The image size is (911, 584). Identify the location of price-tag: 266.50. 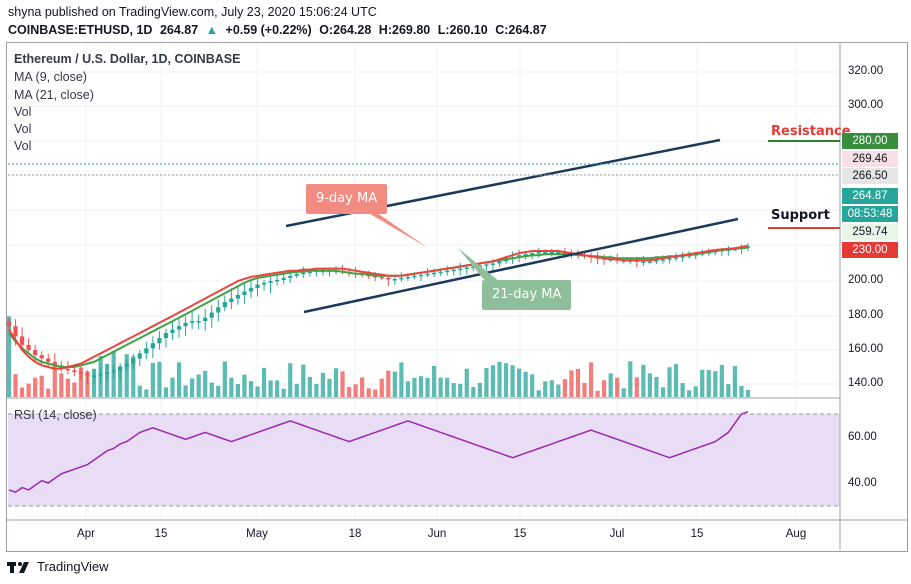
(870, 176).